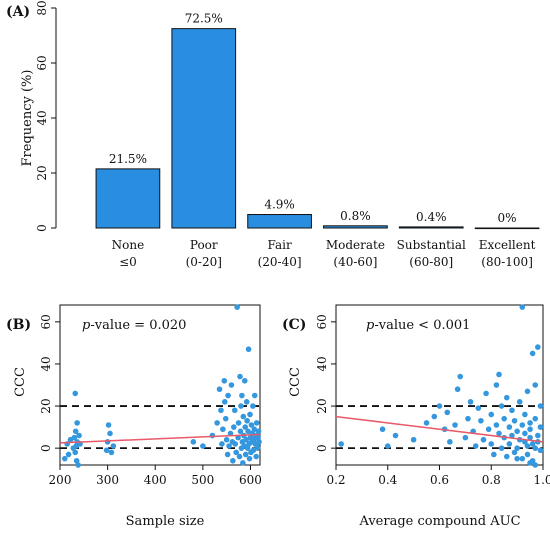  Describe the element at coordinates (160, 438) in the screenshot. I see `panel-b-trend-line` at that location.